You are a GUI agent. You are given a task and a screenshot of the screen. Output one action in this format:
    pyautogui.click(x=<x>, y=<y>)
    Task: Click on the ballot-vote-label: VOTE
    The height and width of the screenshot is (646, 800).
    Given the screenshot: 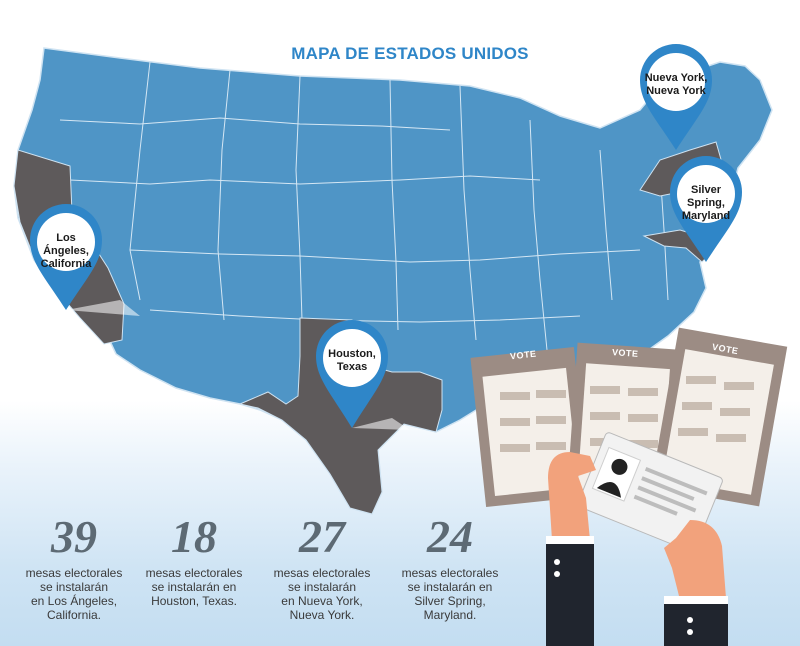 What is the action you would take?
    pyautogui.click(x=625, y=353)
    